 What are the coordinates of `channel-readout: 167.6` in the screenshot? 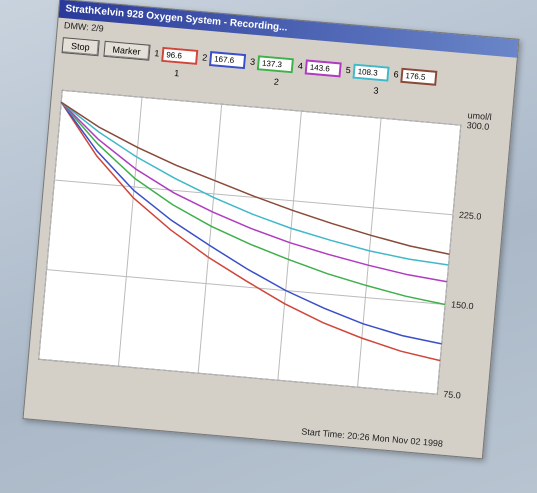 It's located at (227, 59).